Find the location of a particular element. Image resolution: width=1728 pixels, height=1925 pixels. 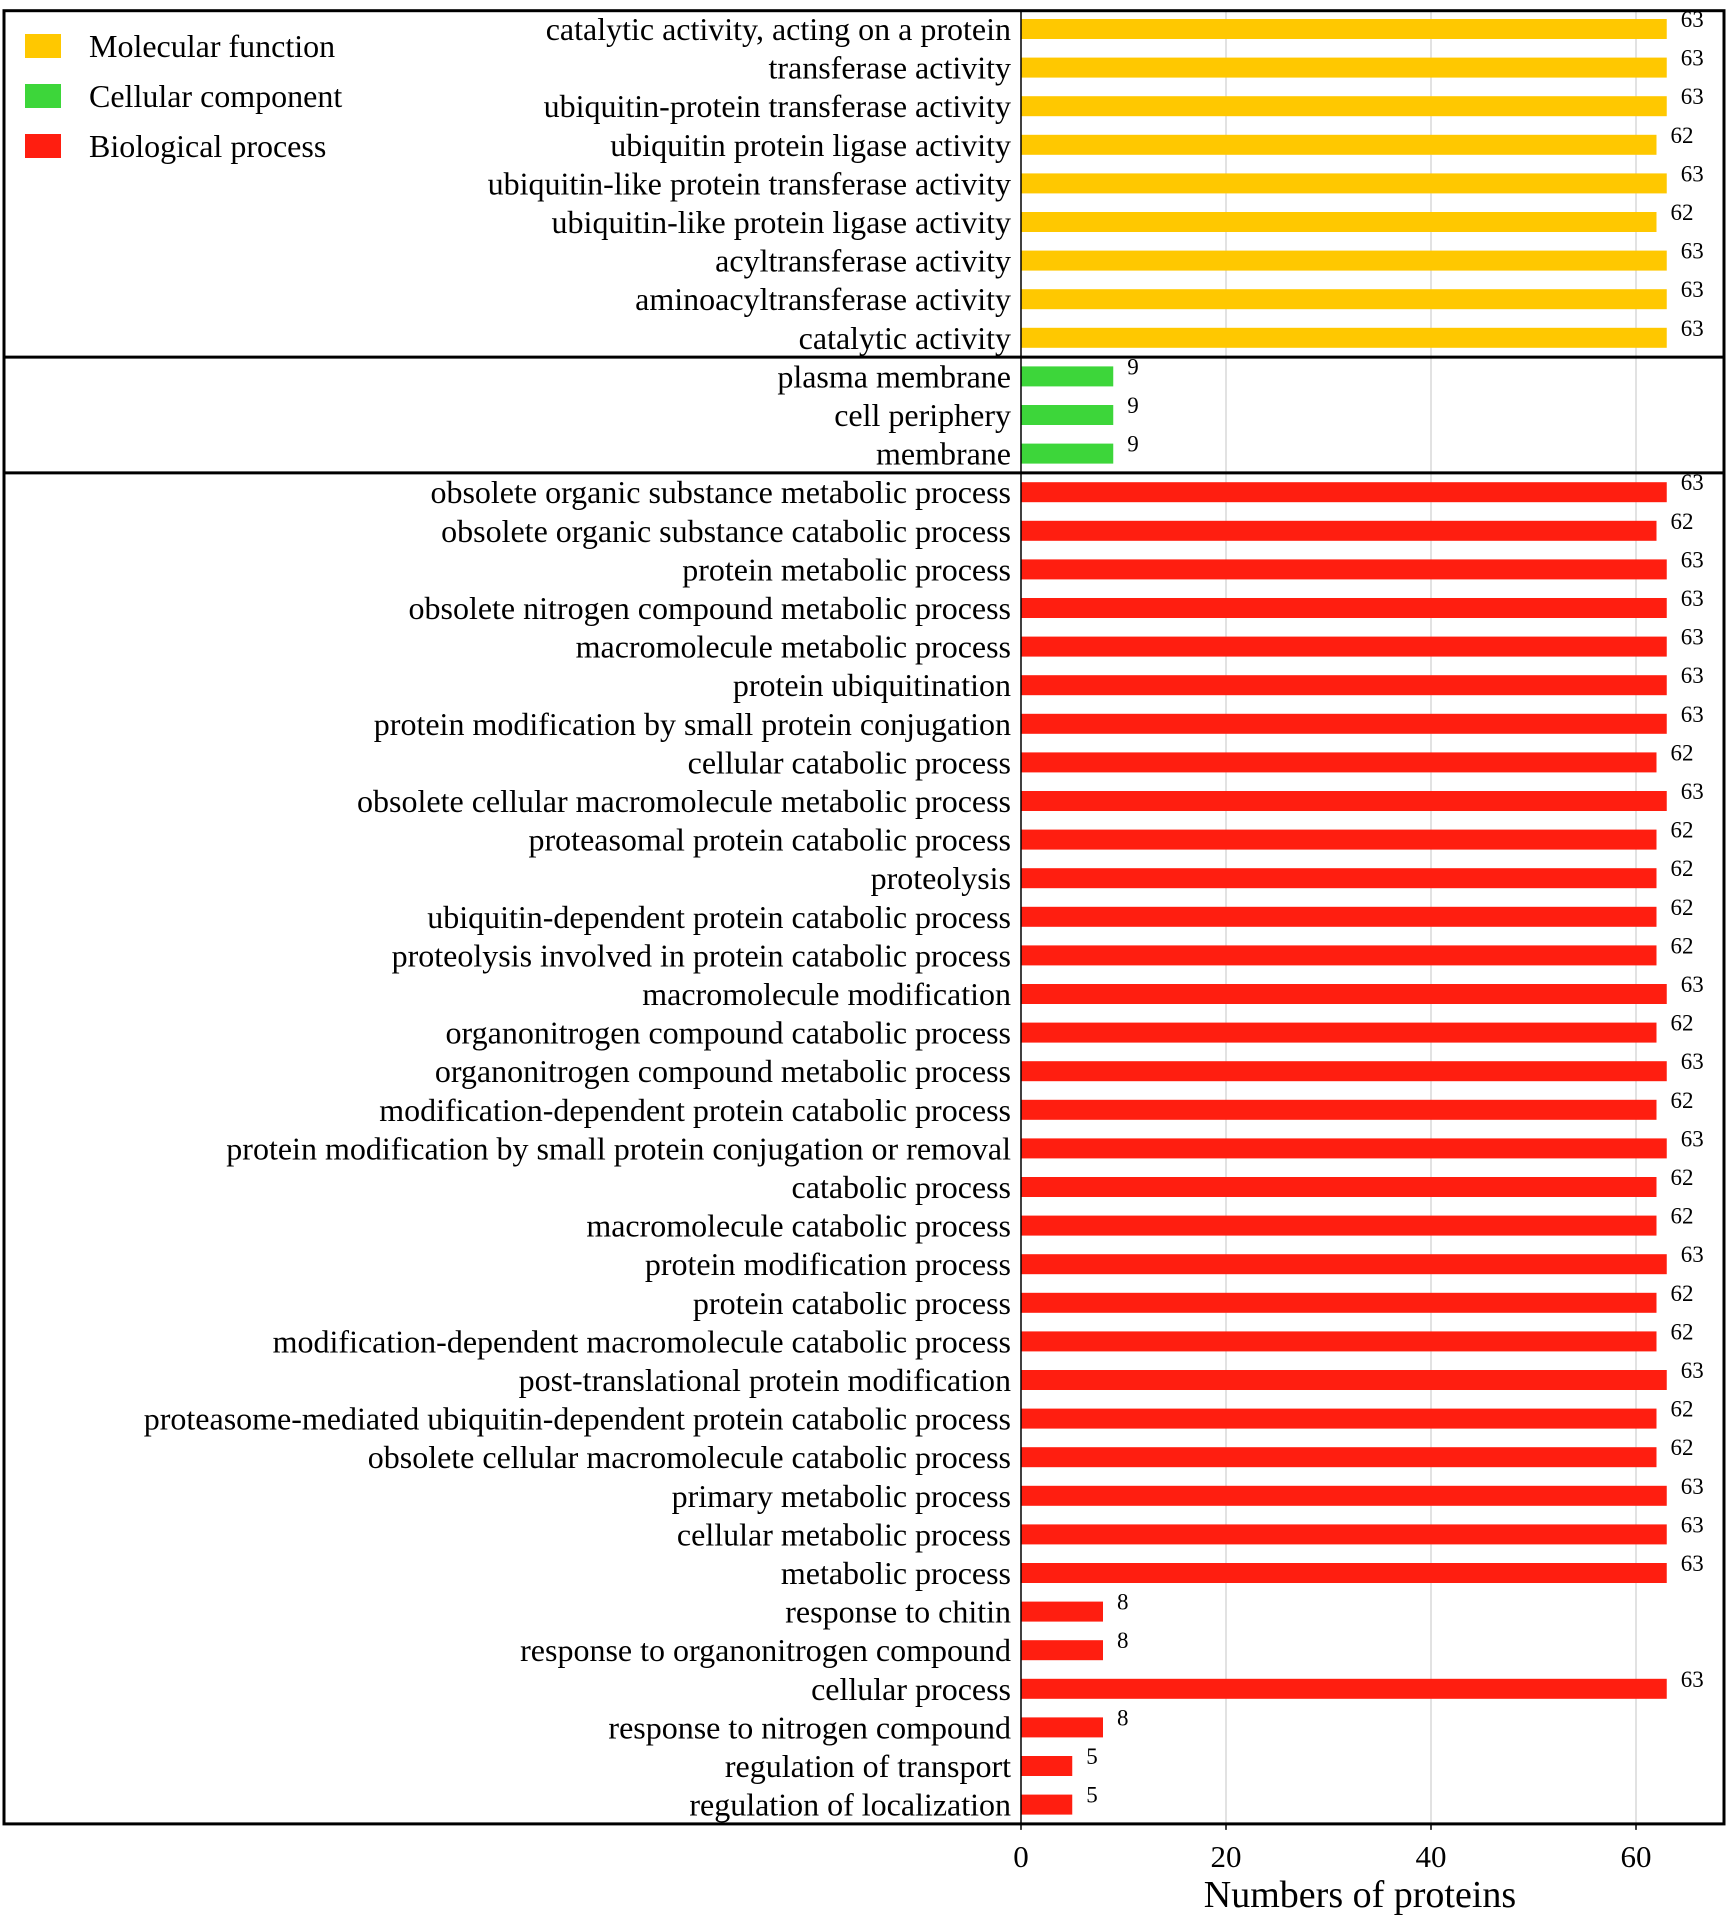

category-label: protein ubiquitination is located at coordinates (872, 685).